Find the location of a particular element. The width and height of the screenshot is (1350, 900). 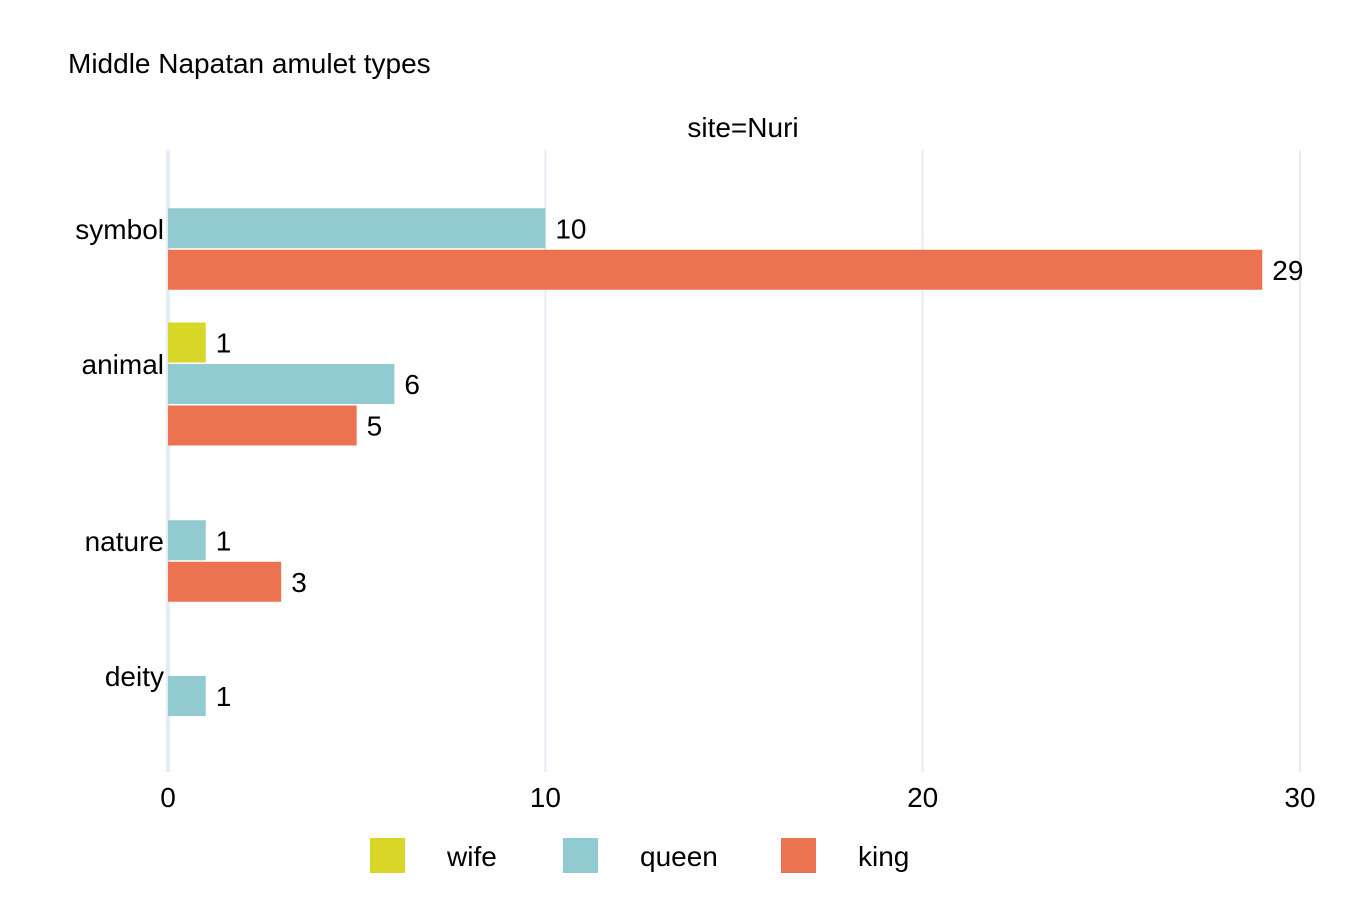

x-tick-label: 30 is located at coordinates (1299, 797).